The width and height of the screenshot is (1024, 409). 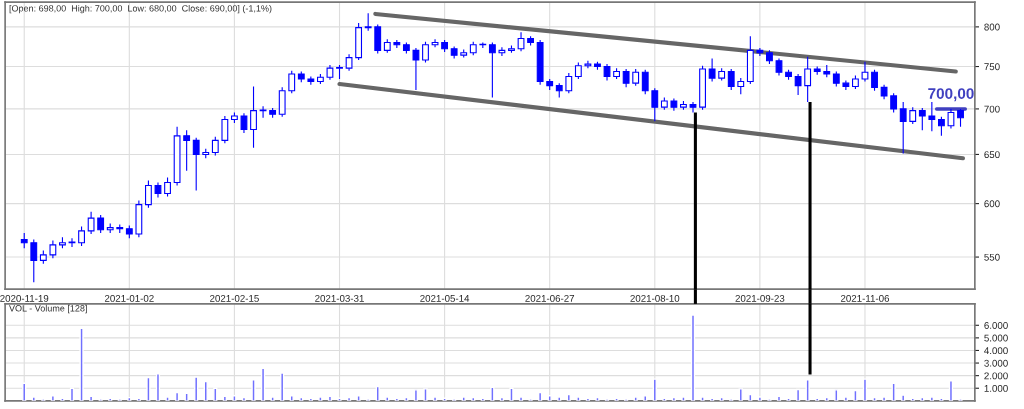 I want to click on y-tick-label: 1.000, so click(x=996, y=388).